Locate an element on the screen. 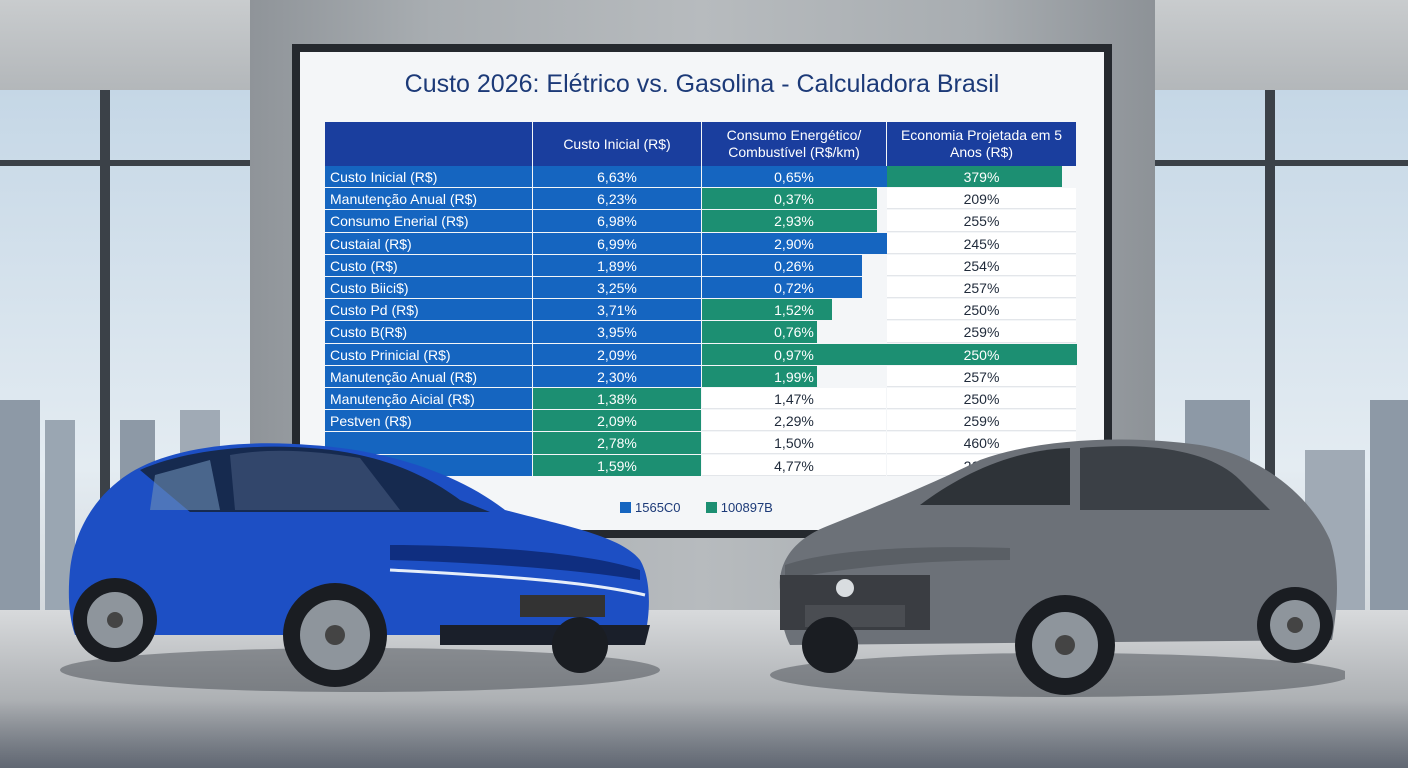  cell-consumption: 2,90% is located at coordinates (794, 243).